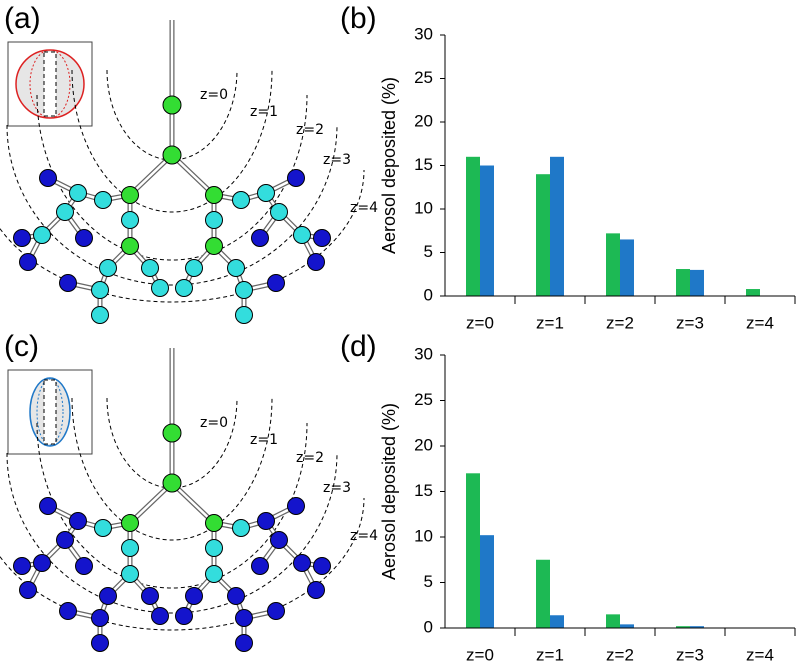 This screenshot has width=800, height=665. Describe the element at coordinates (423, 120) in the screenshot. I see `y-tick-label: 20` at that location.